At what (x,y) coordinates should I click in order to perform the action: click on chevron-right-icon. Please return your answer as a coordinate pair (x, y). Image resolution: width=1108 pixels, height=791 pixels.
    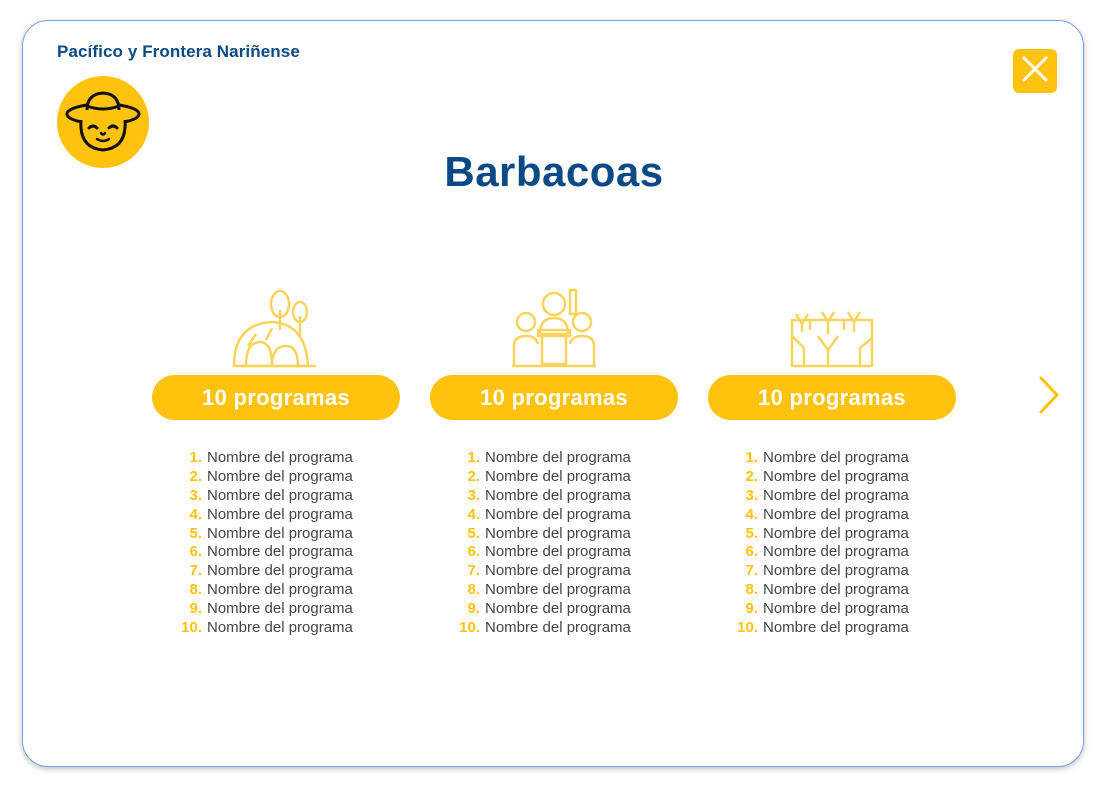
    Looking at the image, I should click on (1049, 398).